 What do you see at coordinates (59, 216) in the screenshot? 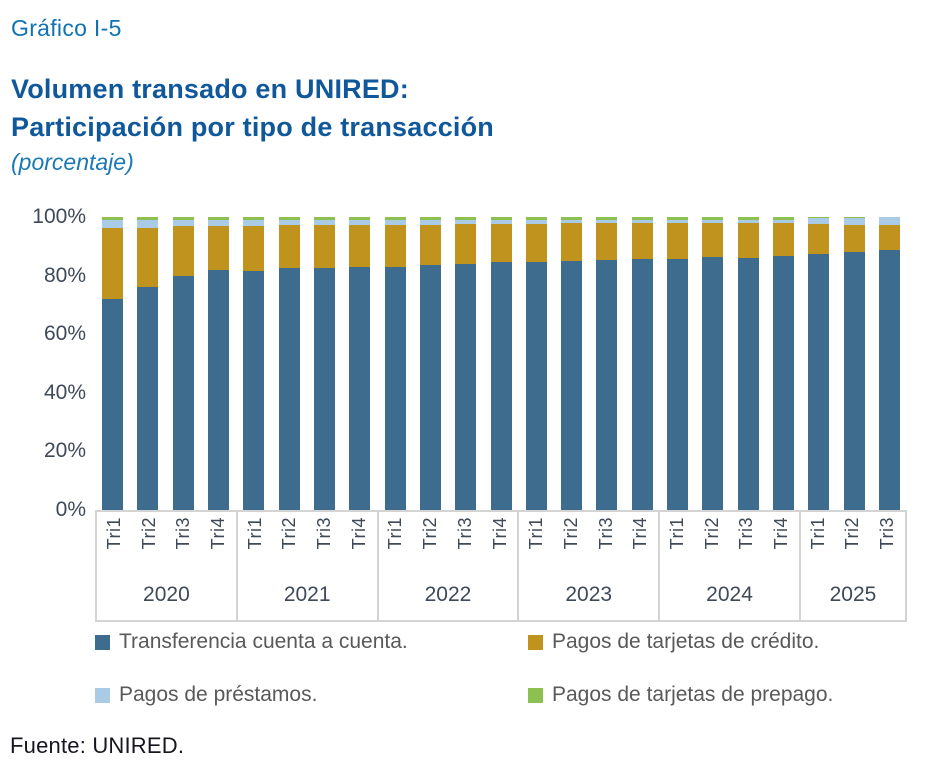
I see `y-tick-label: 100%` at bounding box center [59, 216].